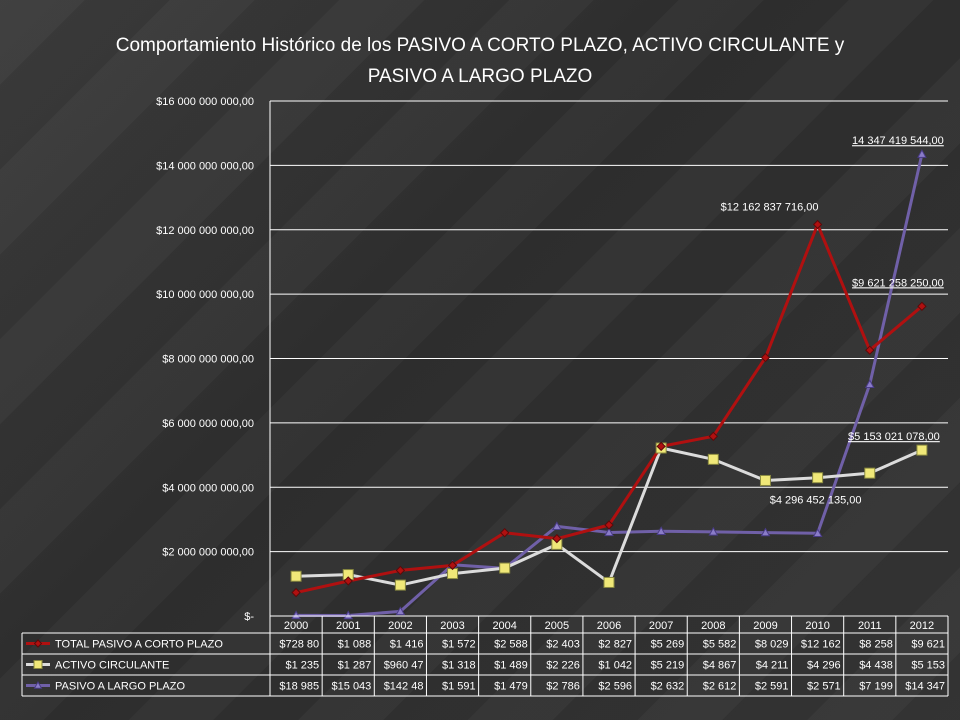  I want to click on table-cell: $1 489, so click(511, 666).